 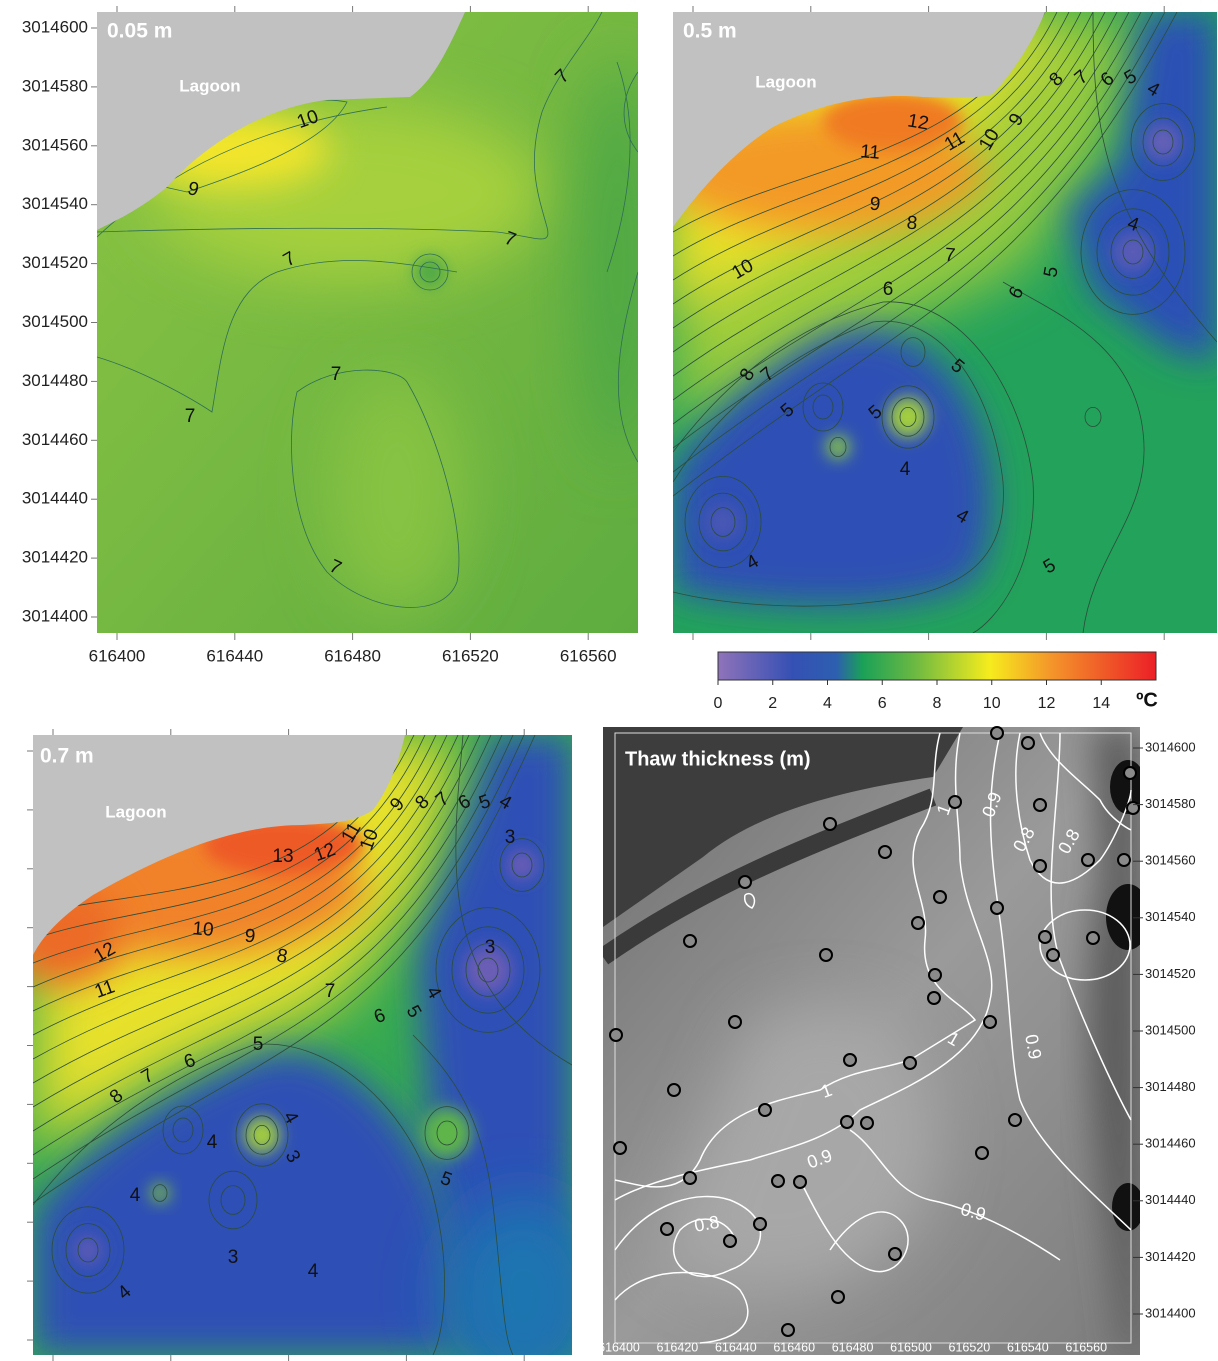 What do you see at coordinates (1101, 703) in the screenshot?
I see `colorbar-tick-label: 14` at bounding box center [1101, 703].